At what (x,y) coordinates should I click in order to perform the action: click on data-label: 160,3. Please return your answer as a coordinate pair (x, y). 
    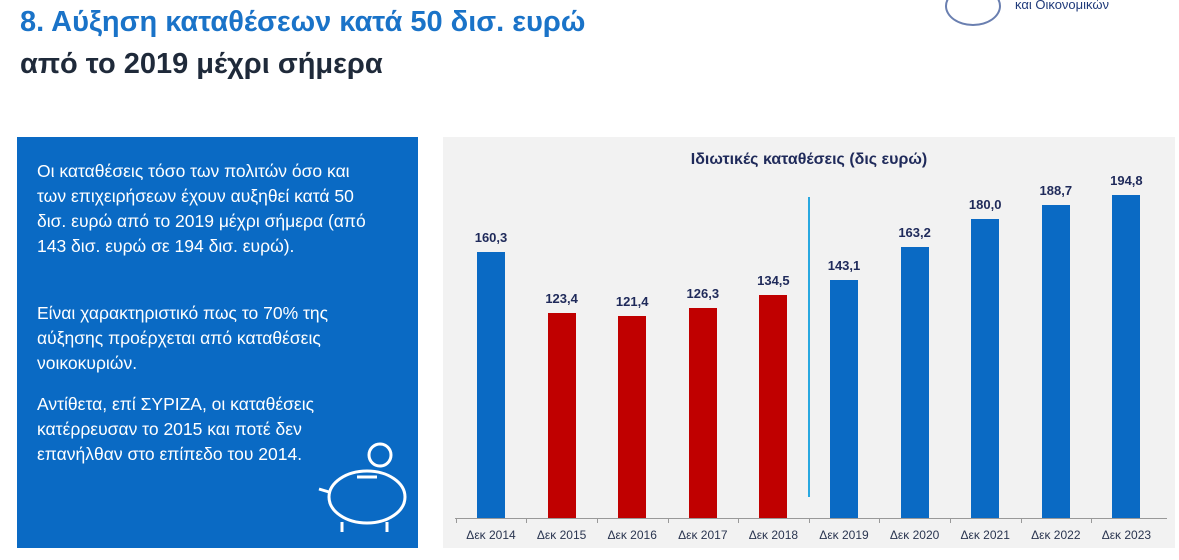
    Looking at the image, I should click on (491, 237).